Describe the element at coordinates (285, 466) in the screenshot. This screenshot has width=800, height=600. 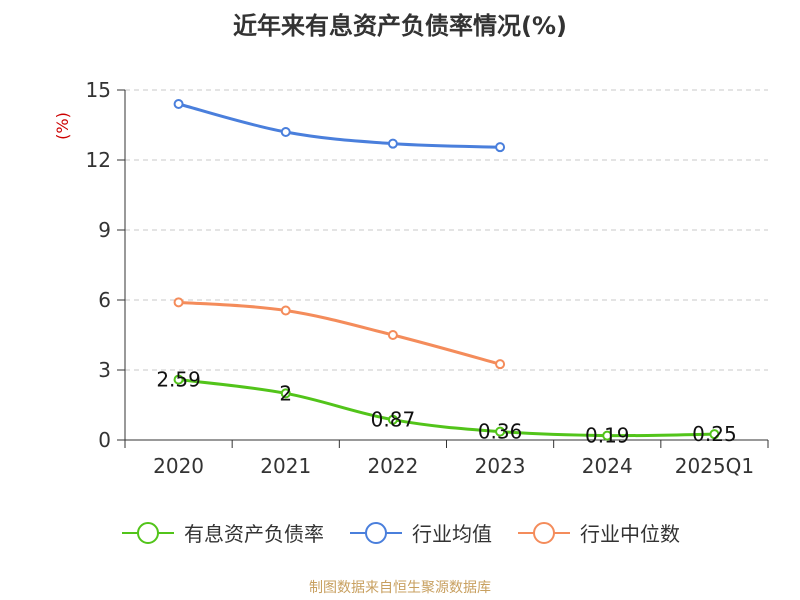
I see `x-tick-label: 2021` at that location.